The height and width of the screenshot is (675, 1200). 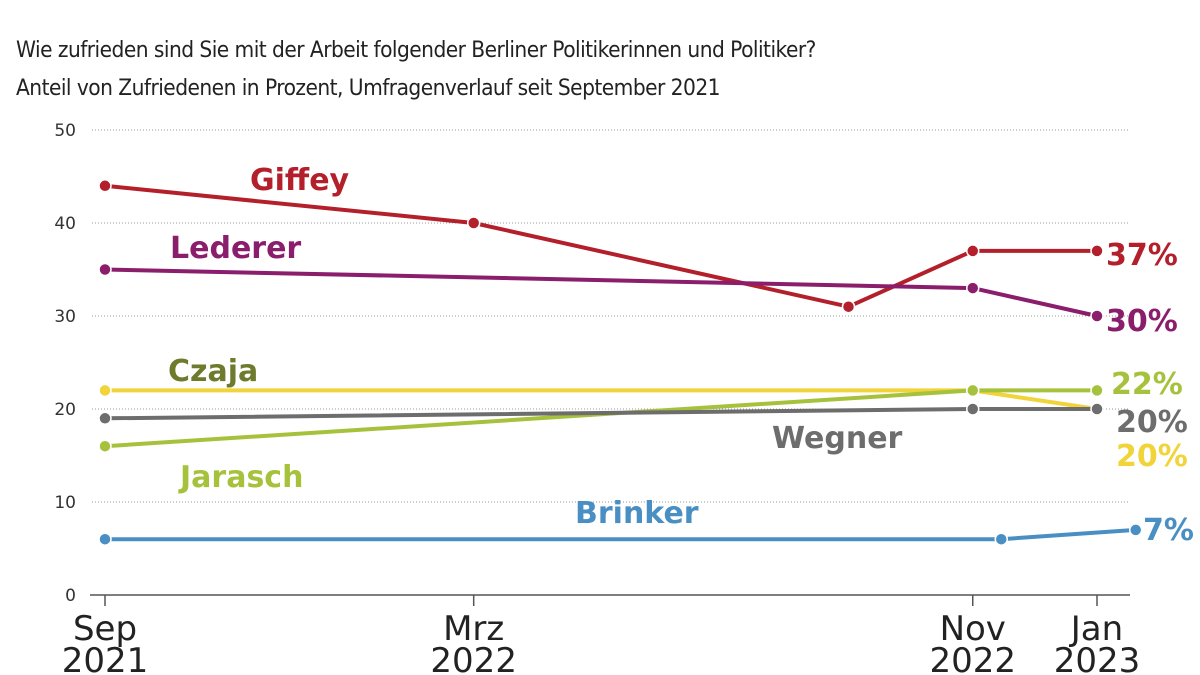 I want to click on end-value-label-giffey: 37%, so click(x=1142, y=255).